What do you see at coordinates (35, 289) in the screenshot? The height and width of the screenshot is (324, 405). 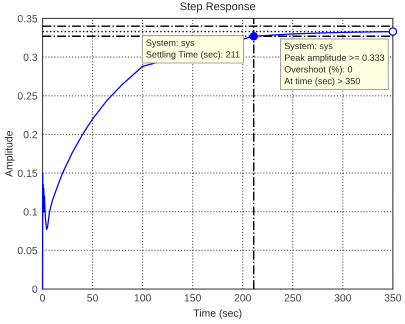 I see `y-tick-label: 0` at bounding box center [35, 289].